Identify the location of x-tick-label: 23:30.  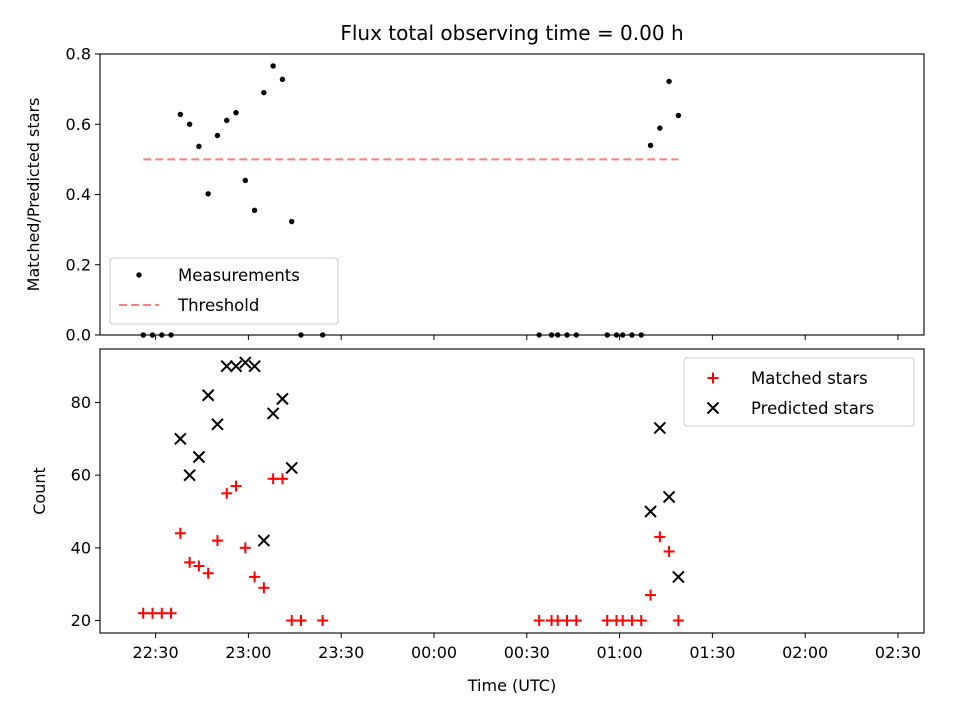
(341, 652).